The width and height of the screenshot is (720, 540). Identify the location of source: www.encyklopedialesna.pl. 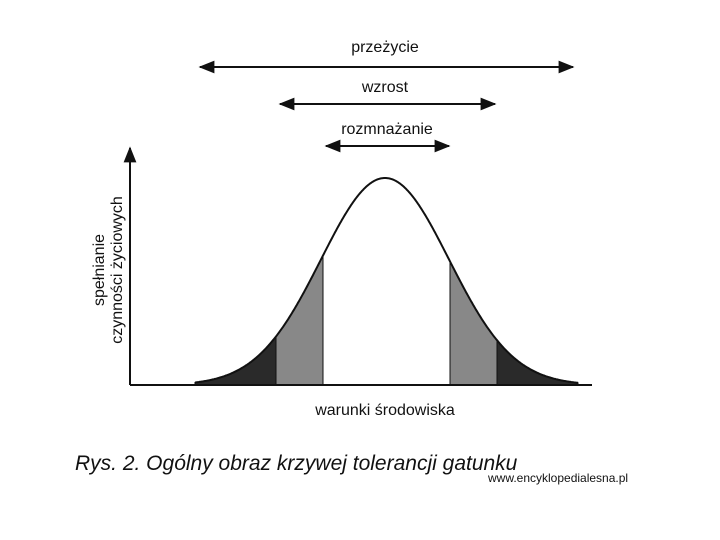
(557, 478).